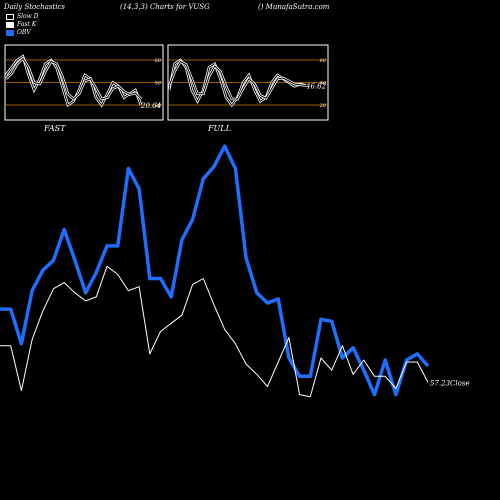 The image size is (500, 500). Describe the element at coordinates (27, 24) in the screenshot. I see `legend-label-fast-k: Fast K` at that location.